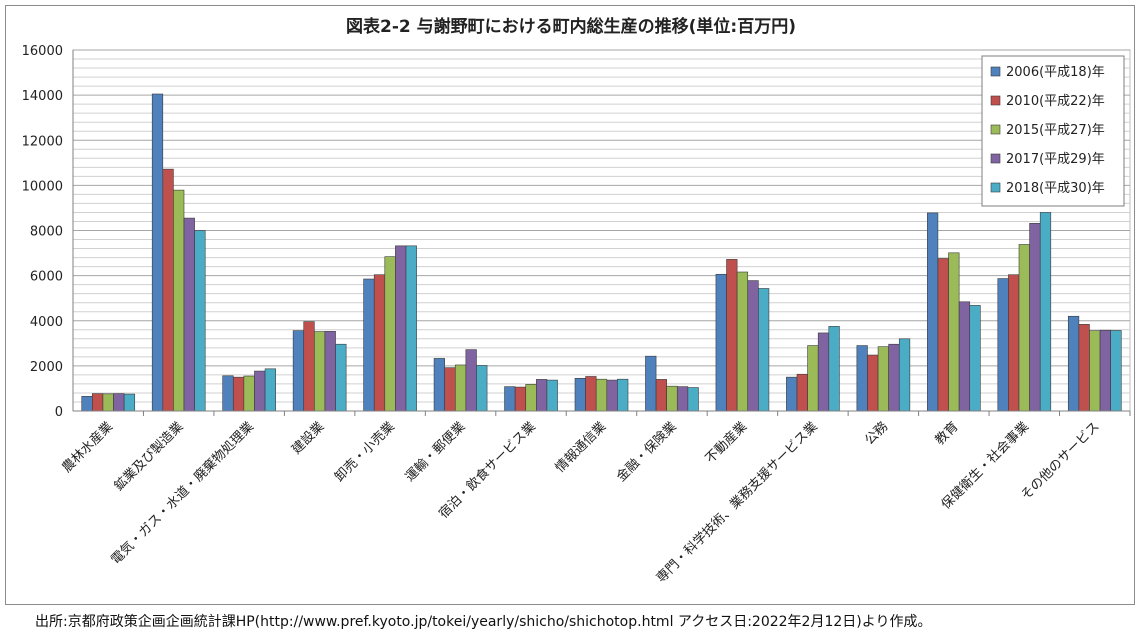  Describe the element at coordinates (42, 141) in the screenshot. I see `y-tick-label: 12000` at that location.